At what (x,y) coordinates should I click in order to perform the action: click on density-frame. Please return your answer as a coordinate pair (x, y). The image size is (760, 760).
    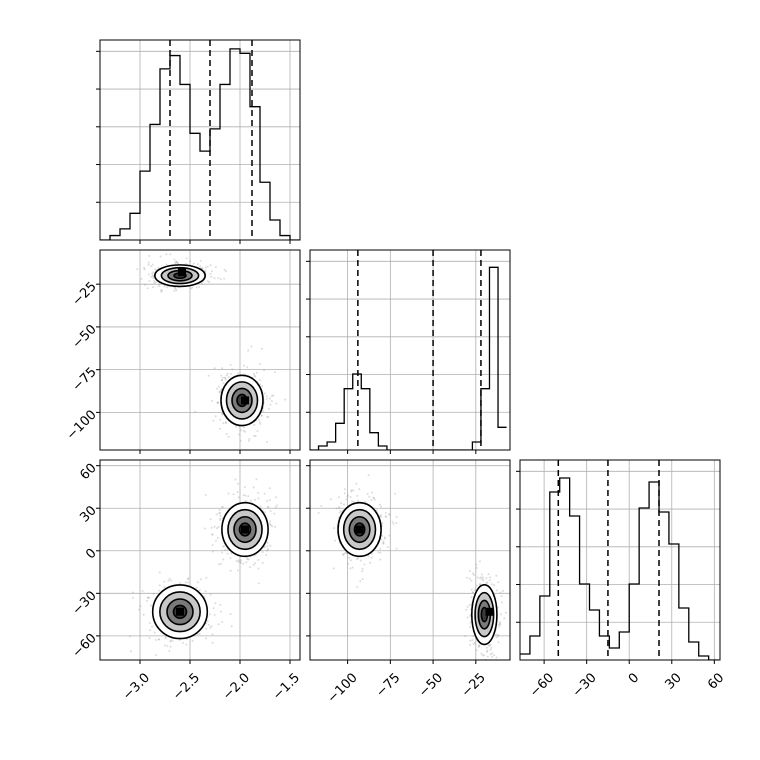
    Looking at the image, I should click on (410, 560).